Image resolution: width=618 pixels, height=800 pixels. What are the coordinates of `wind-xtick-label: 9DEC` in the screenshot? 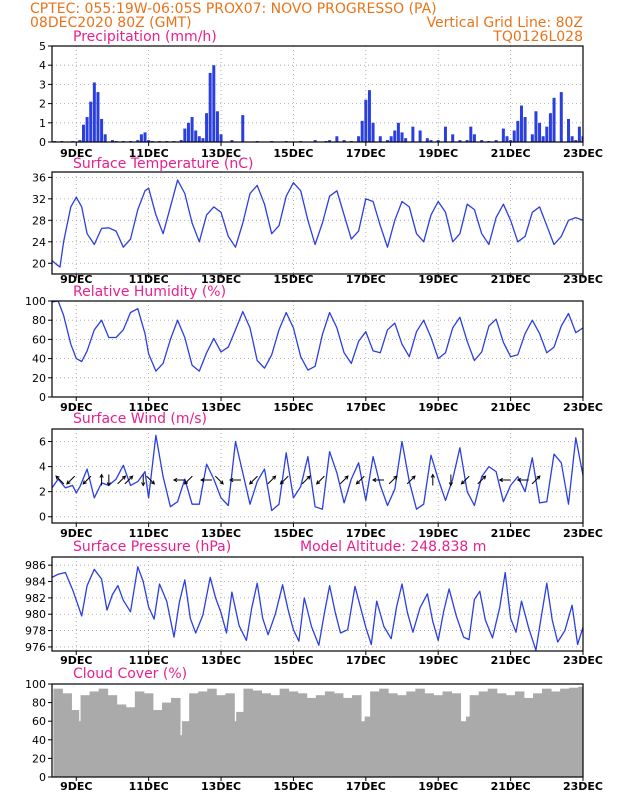 It's located at (76, 533).